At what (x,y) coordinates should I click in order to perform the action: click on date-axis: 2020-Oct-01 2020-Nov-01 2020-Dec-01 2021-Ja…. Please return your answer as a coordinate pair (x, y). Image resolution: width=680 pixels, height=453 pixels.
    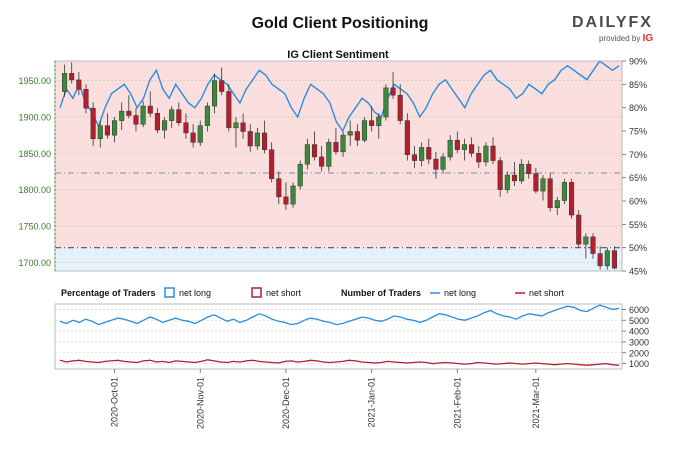
    Looking at the image, I should click on (325, 399).